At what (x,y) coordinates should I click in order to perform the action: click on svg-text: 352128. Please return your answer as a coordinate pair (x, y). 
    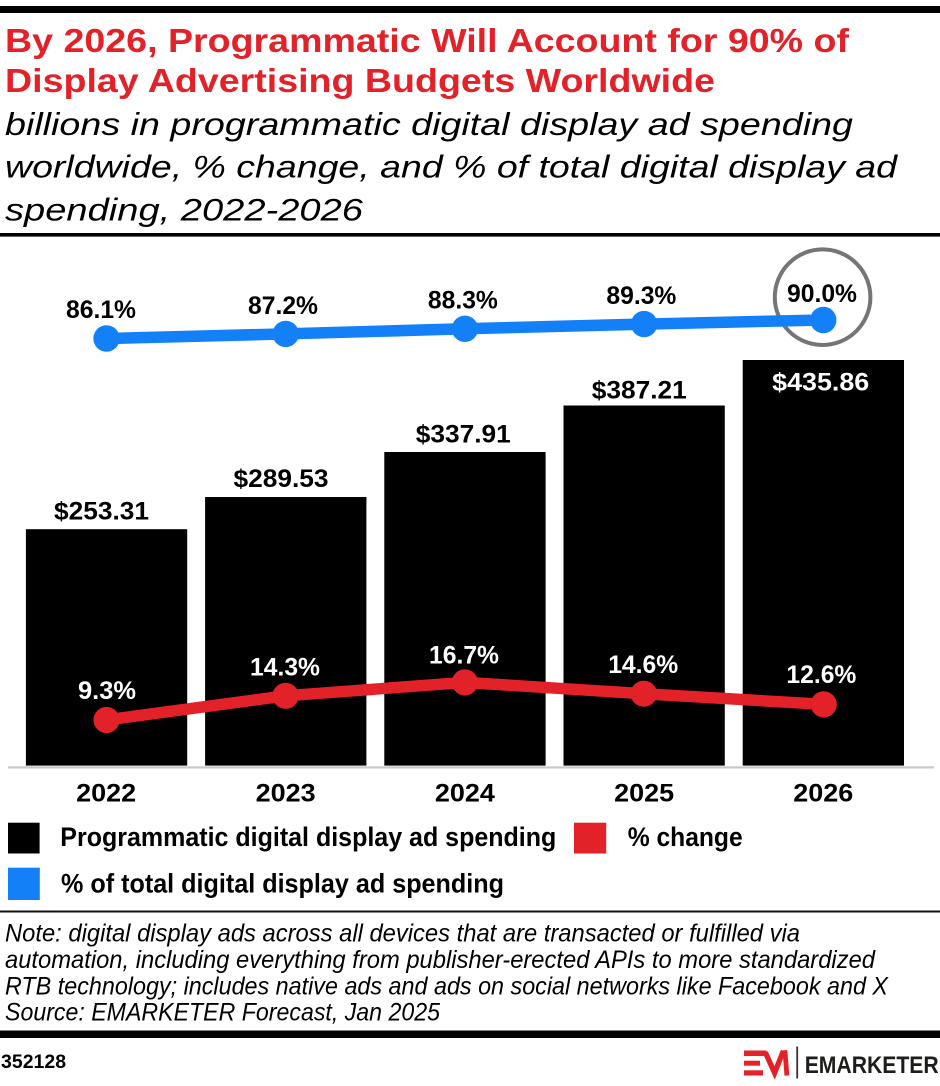
    Looking at the image, I should click on (33, 1062).